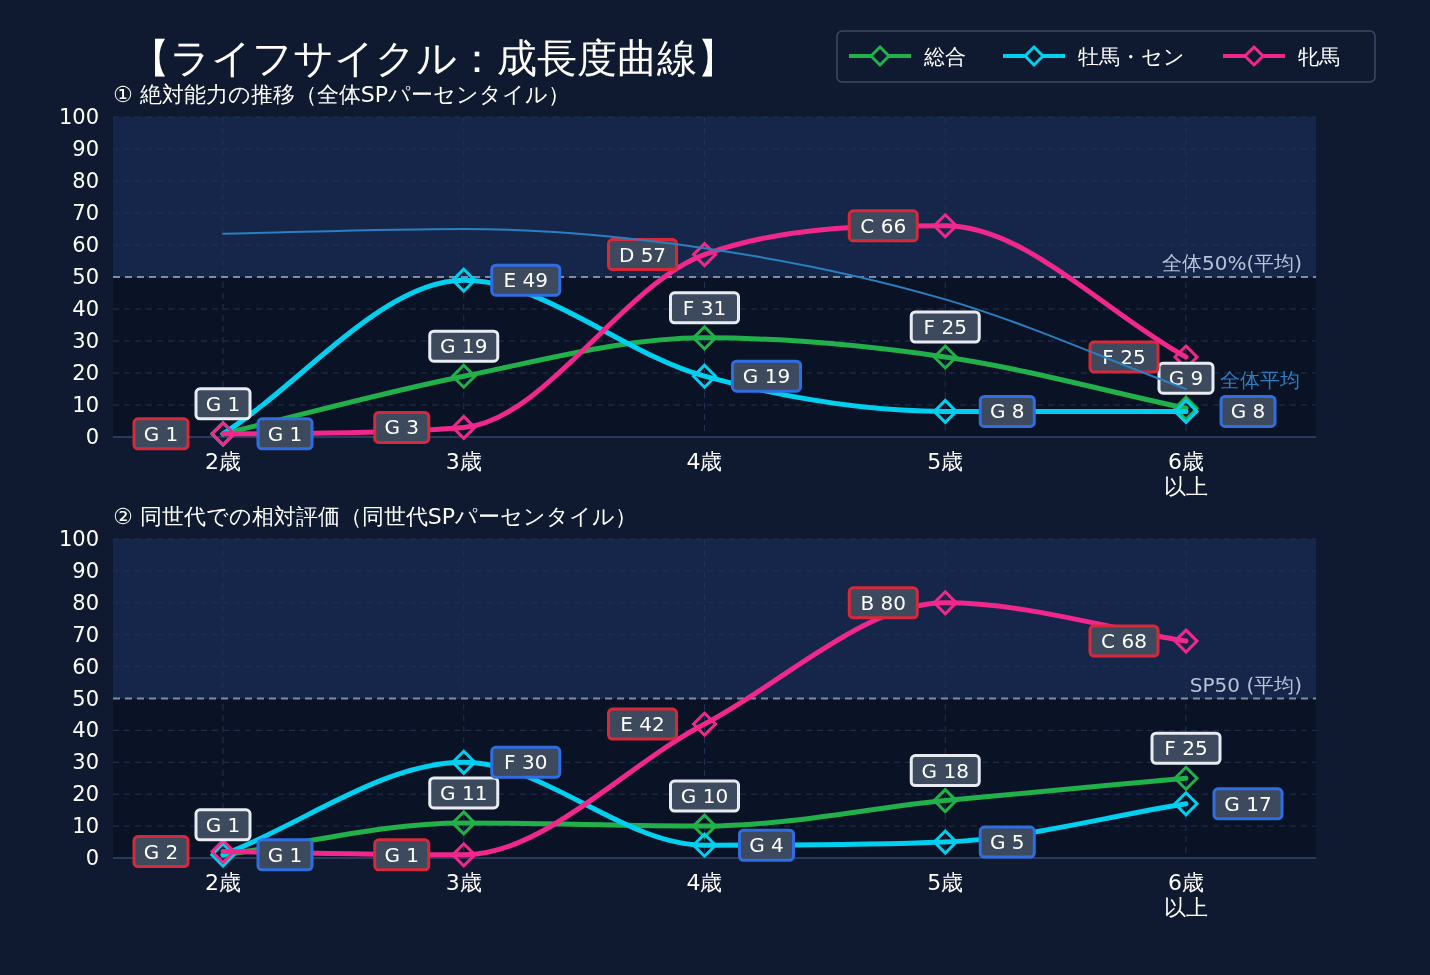 This screenshot has width=1430, height=975. What do you see at coordinates (375, 516) in the screenshot?
I see `chart-title: ② 同世代での相対評価（同世代SPパーセンタイル）` at bounding box center [375, 516].